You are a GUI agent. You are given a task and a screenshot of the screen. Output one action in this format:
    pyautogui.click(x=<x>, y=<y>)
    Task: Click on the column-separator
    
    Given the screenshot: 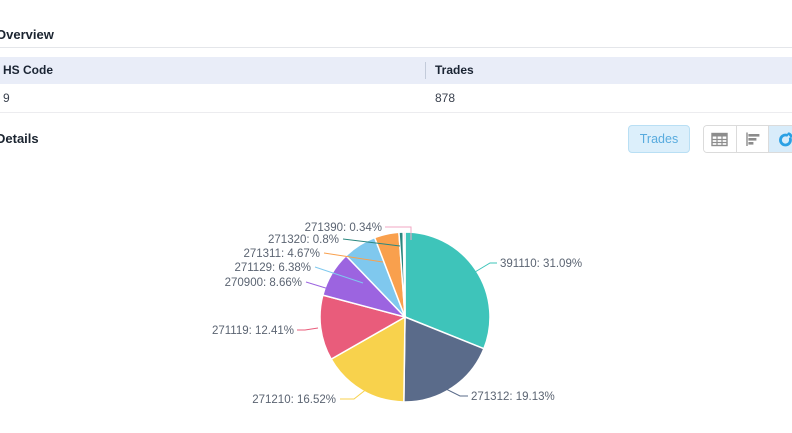 What is the action you would take?
    pyautogui.click(x=425, y=70)
    